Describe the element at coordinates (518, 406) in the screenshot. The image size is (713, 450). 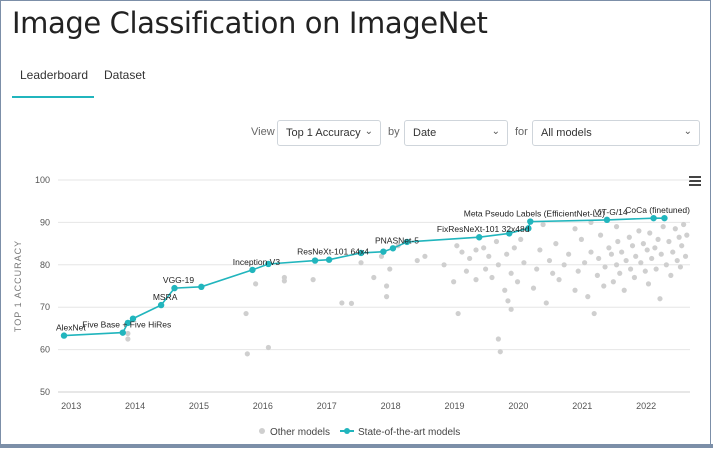
I see `x-tick-label: 2020` at that location.